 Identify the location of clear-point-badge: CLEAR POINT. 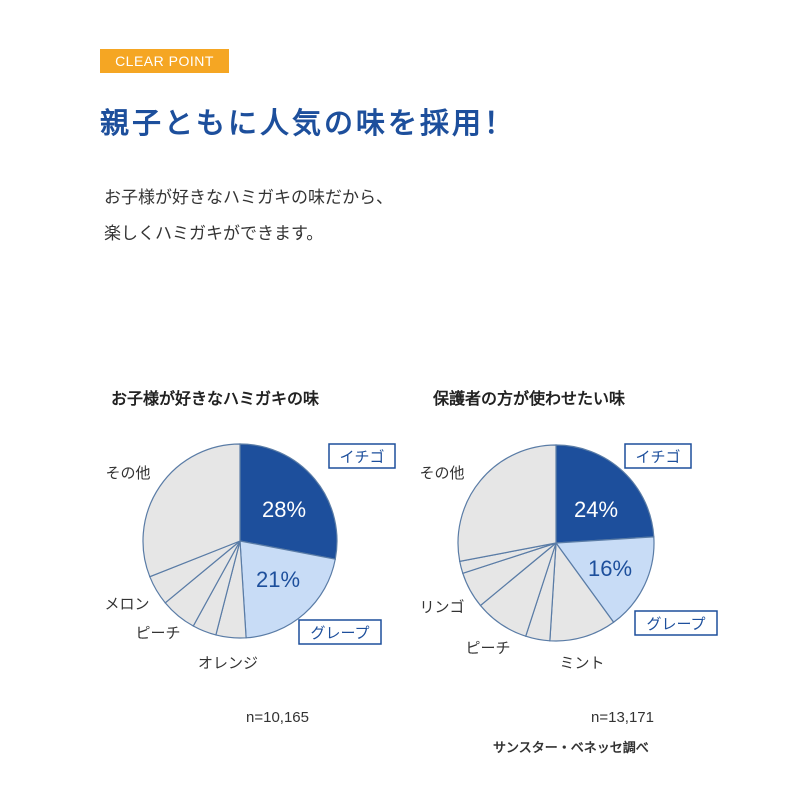
(164, 61).